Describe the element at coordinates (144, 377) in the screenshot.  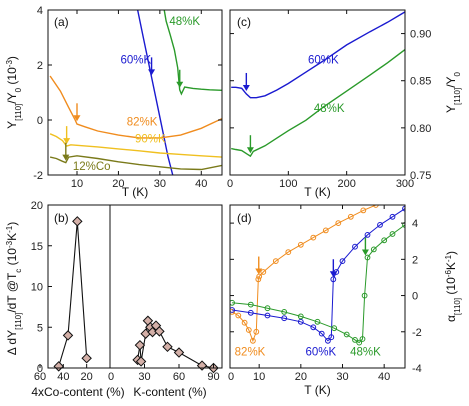
I see `xtick-label-b-right: 30` at that location.